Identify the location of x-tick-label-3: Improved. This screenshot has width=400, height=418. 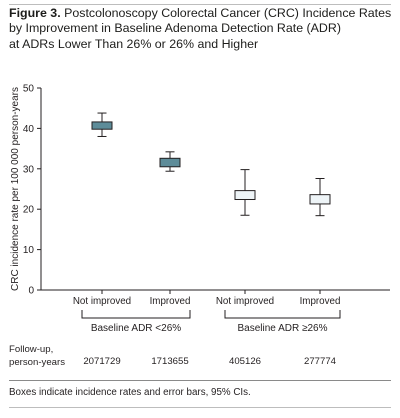
(320, 301).